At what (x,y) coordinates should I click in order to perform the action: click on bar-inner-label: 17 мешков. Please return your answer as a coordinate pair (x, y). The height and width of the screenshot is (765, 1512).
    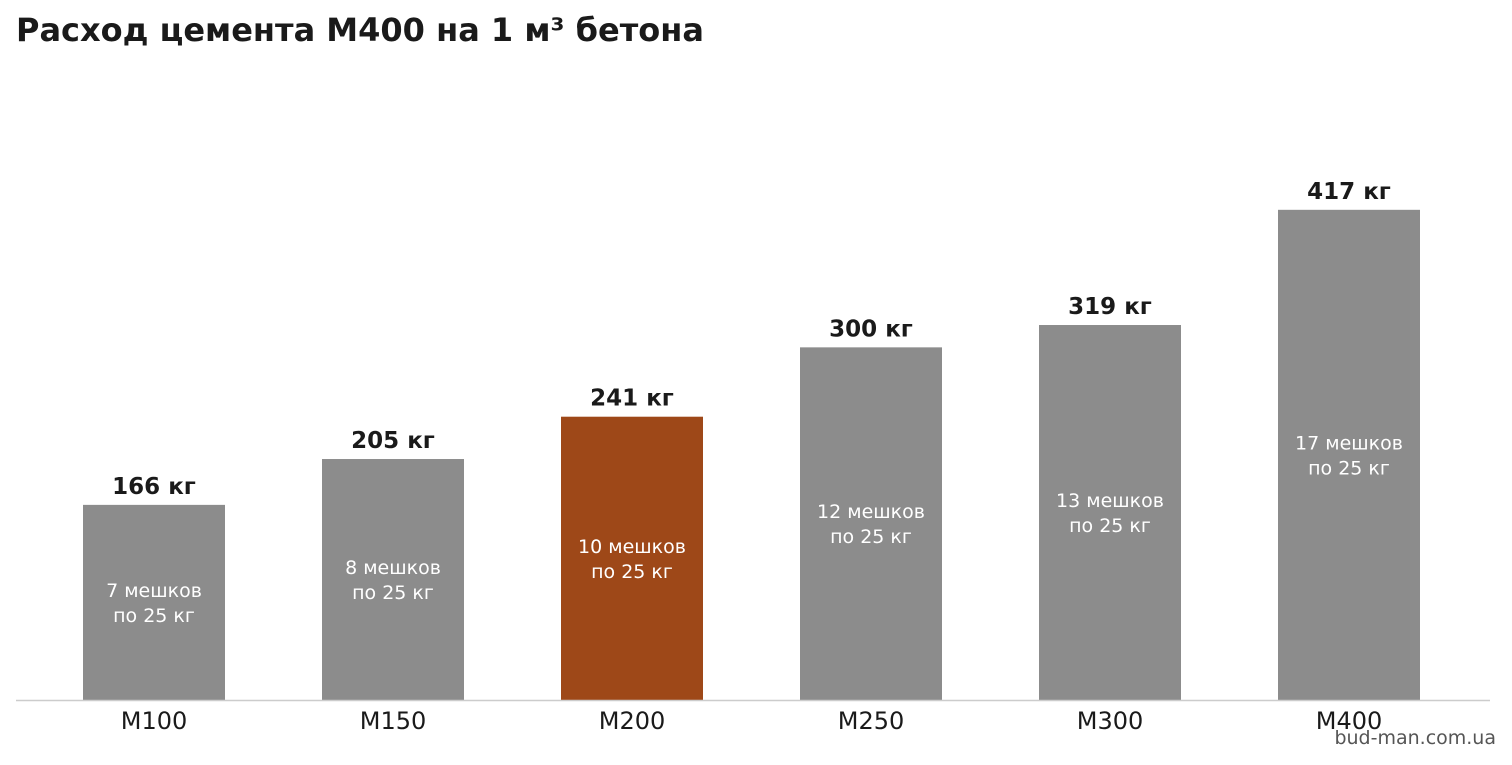
    Looking at the image, I should click on (1349, 443).